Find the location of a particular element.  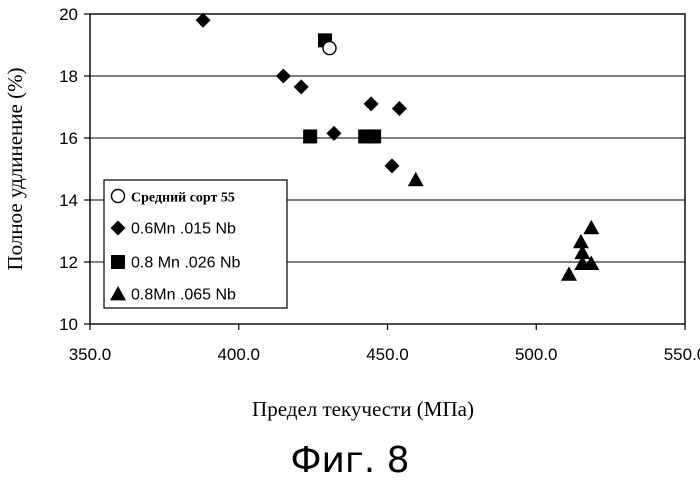

x-axis: 350.0 400.0 450.0 500.0 550.0 is located at coordinates (384, 344).